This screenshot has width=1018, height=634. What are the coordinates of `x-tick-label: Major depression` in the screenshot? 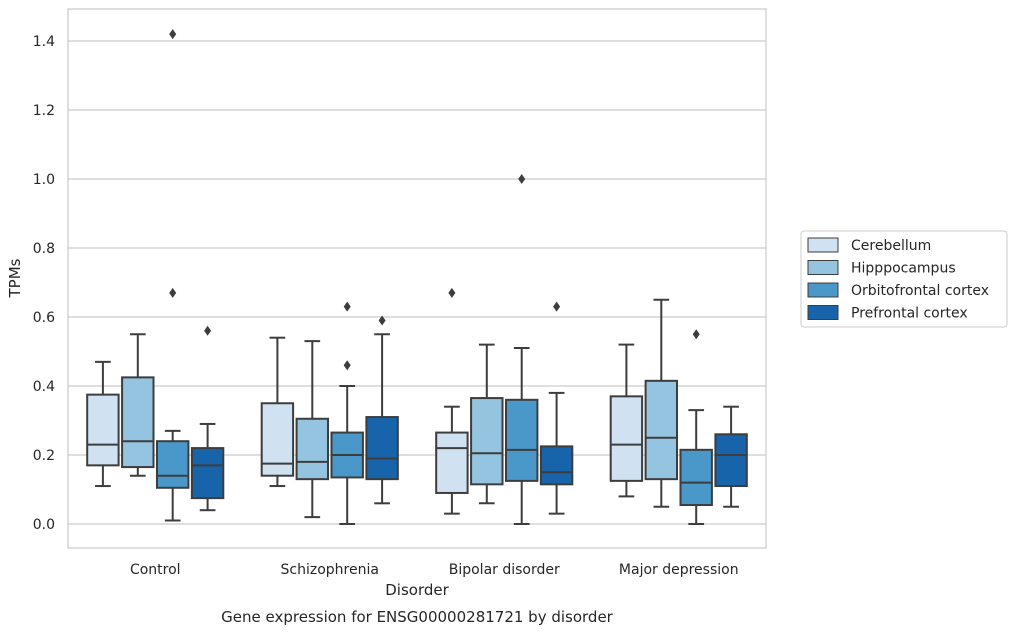 It's located at (679, 570).